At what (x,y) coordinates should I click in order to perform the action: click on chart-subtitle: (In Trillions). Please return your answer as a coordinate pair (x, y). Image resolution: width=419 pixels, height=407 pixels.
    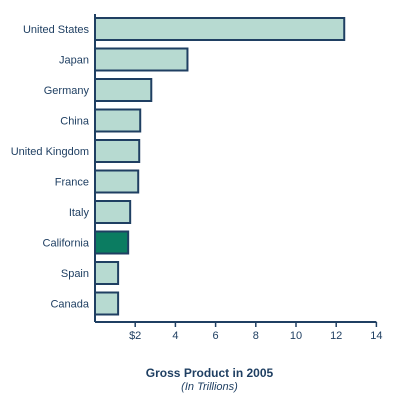
    Looking at the image, I should click on (209, 387).